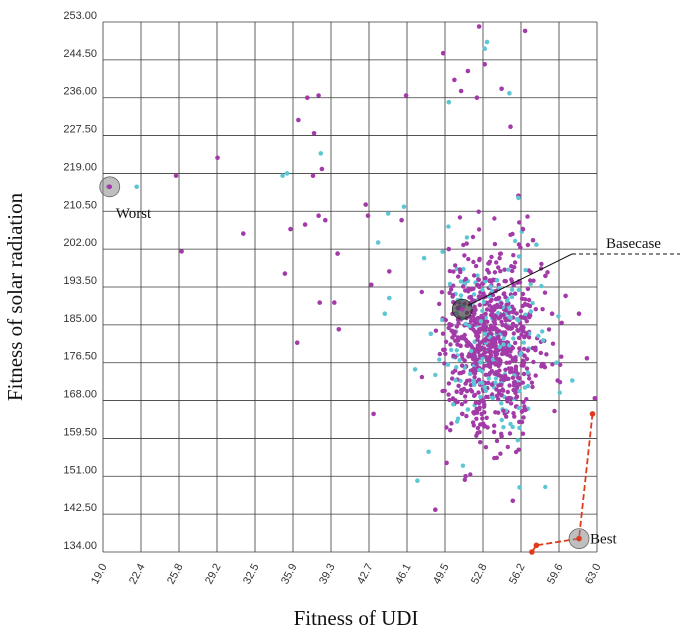 This screenshot has width=685, height=633. I want to click on x-tick-label: 25.8, so click(175, 574).